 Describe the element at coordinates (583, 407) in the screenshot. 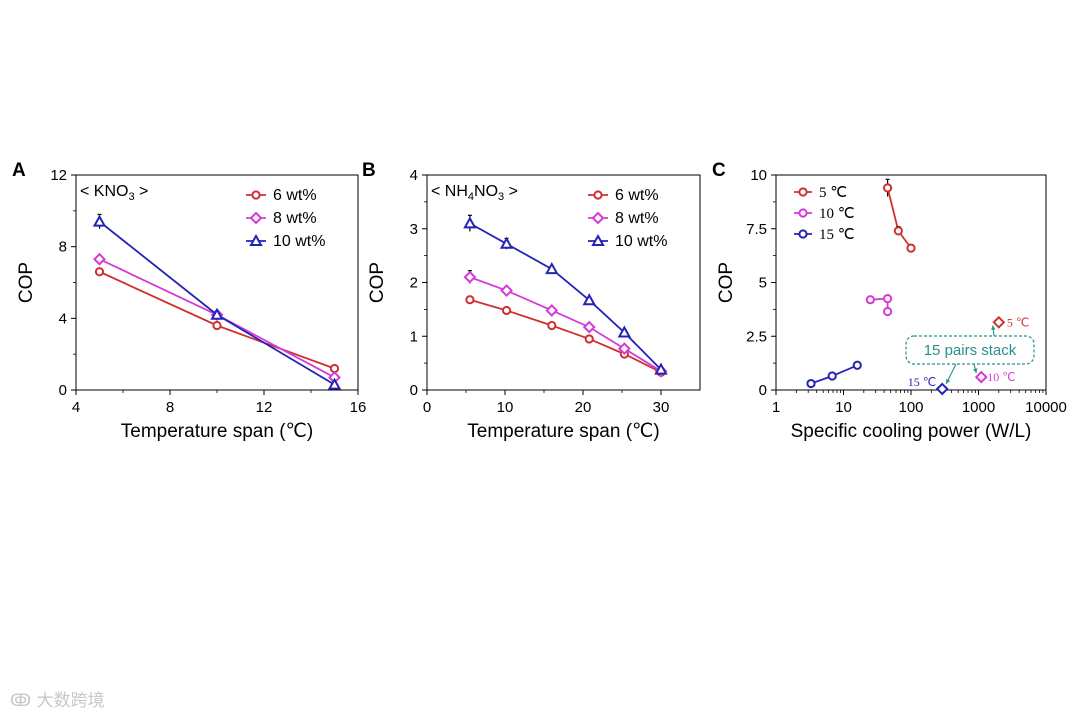

I see `x-tick-label: 20` at that location.